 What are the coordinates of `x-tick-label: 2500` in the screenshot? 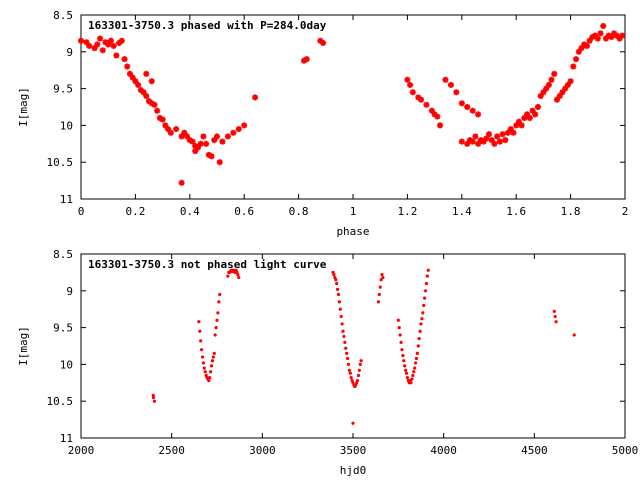 It's located at (171, 450).